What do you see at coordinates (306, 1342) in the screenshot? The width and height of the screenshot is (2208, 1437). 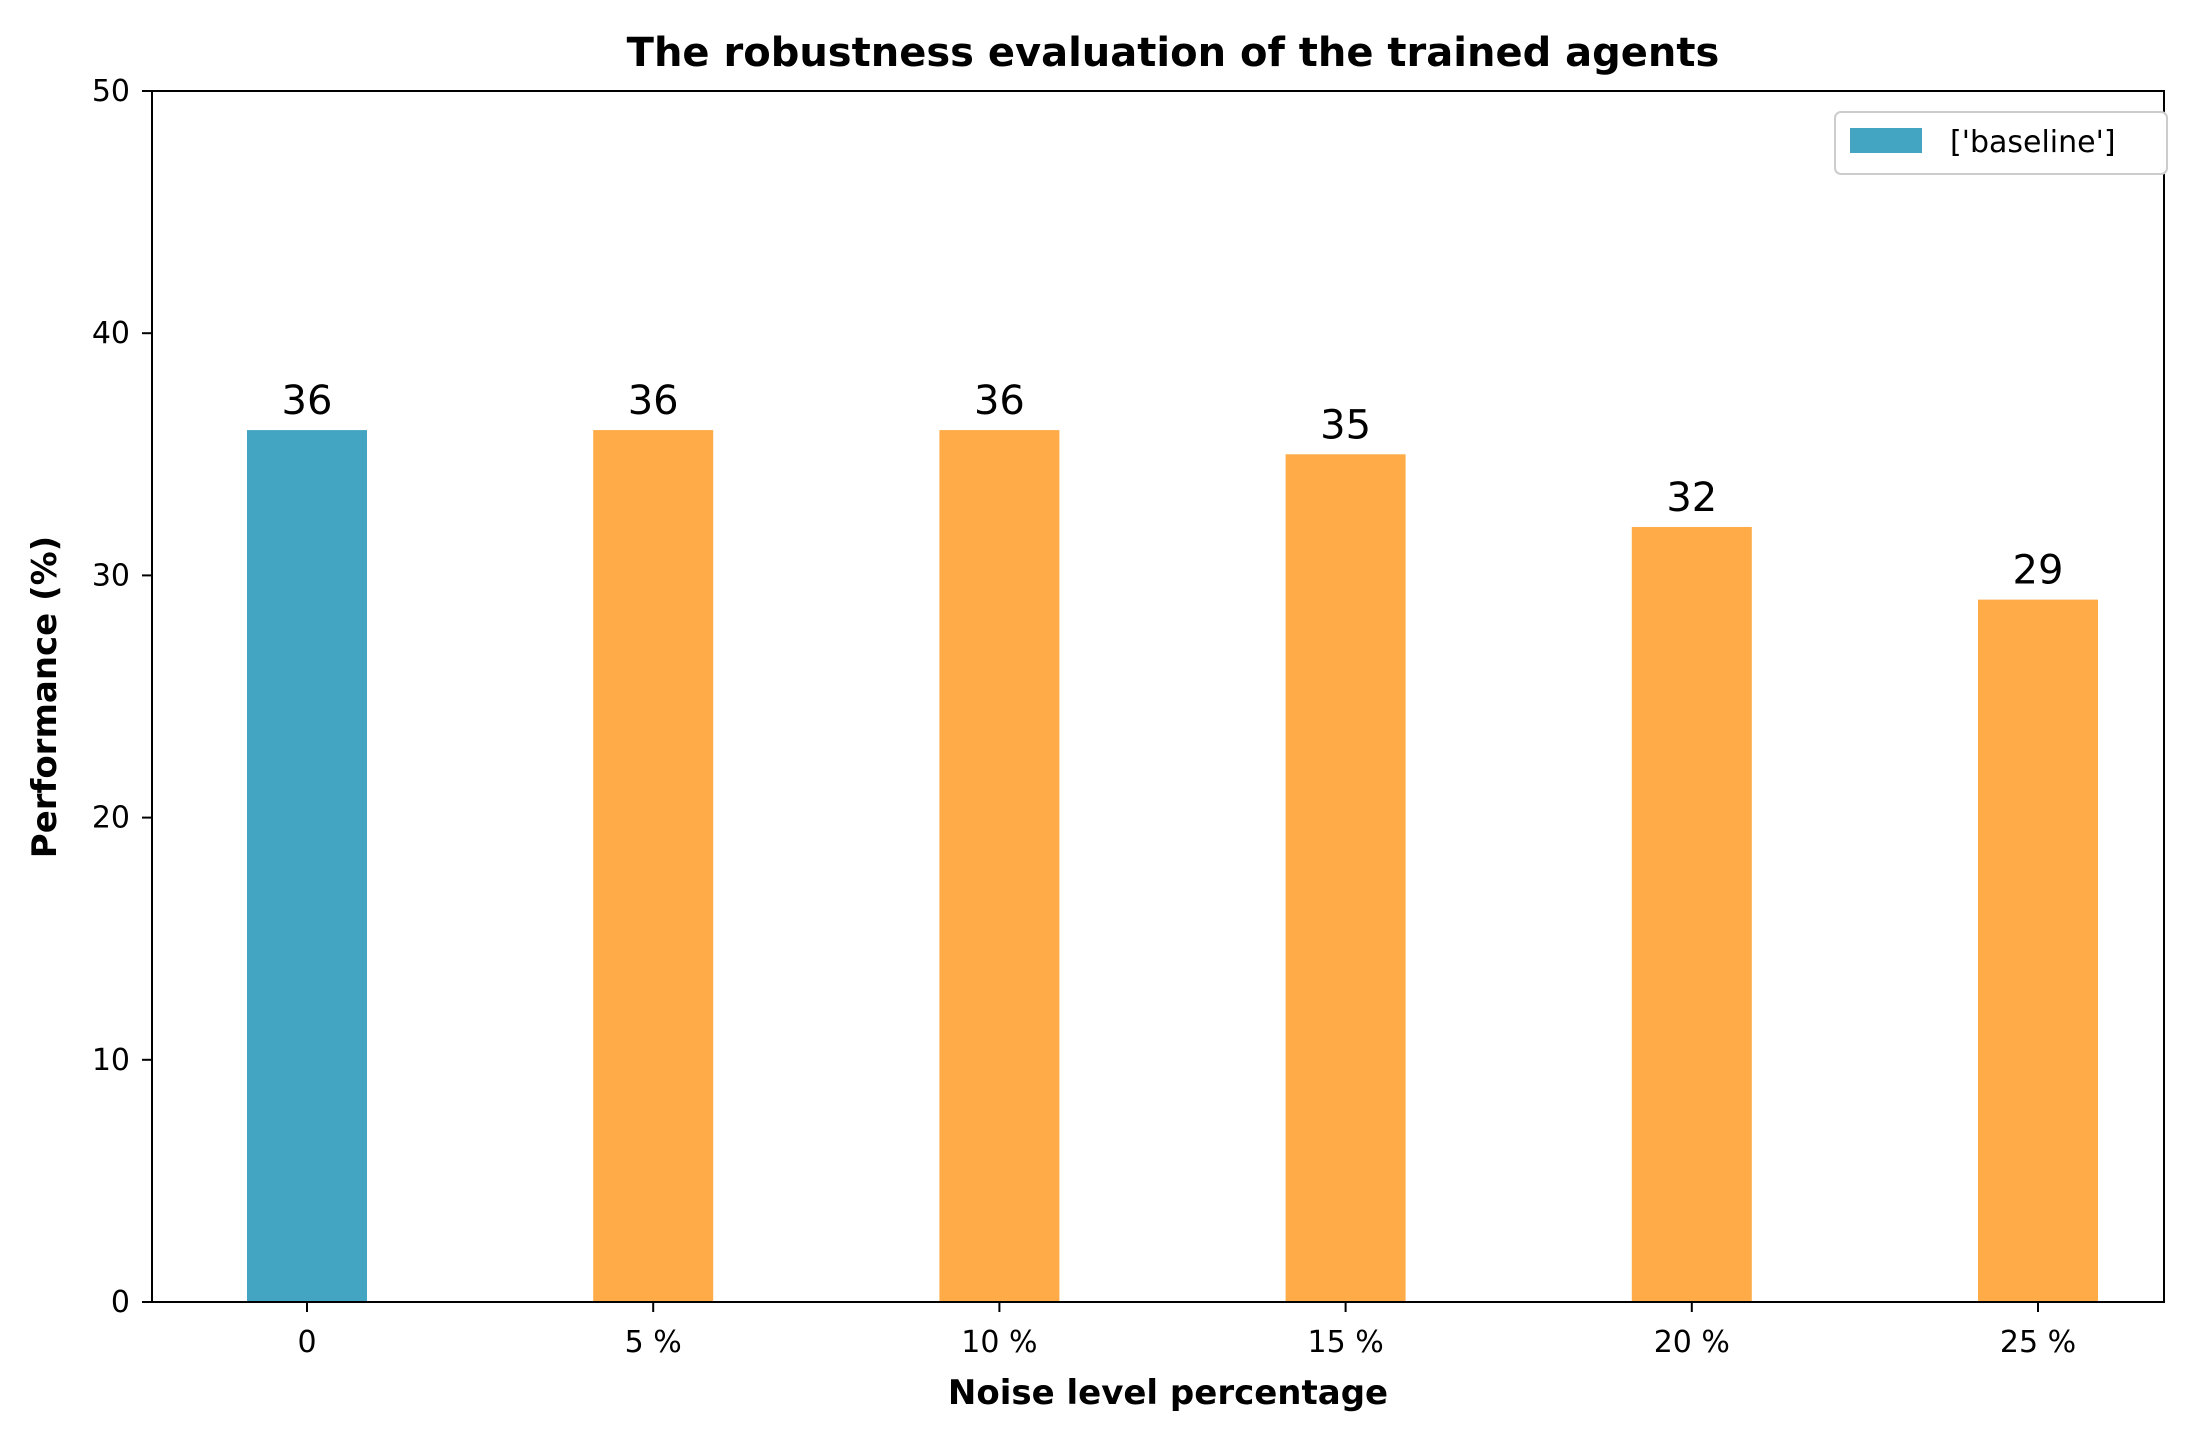 I see `x-tick-label-0: 0` at bounding box center [306, 1342].